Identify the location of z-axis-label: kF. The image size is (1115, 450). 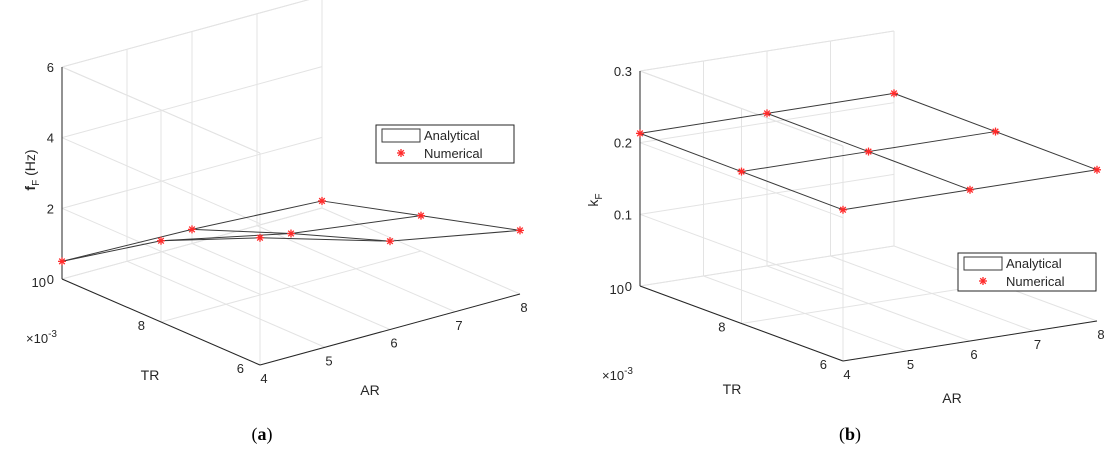
(595, 199).